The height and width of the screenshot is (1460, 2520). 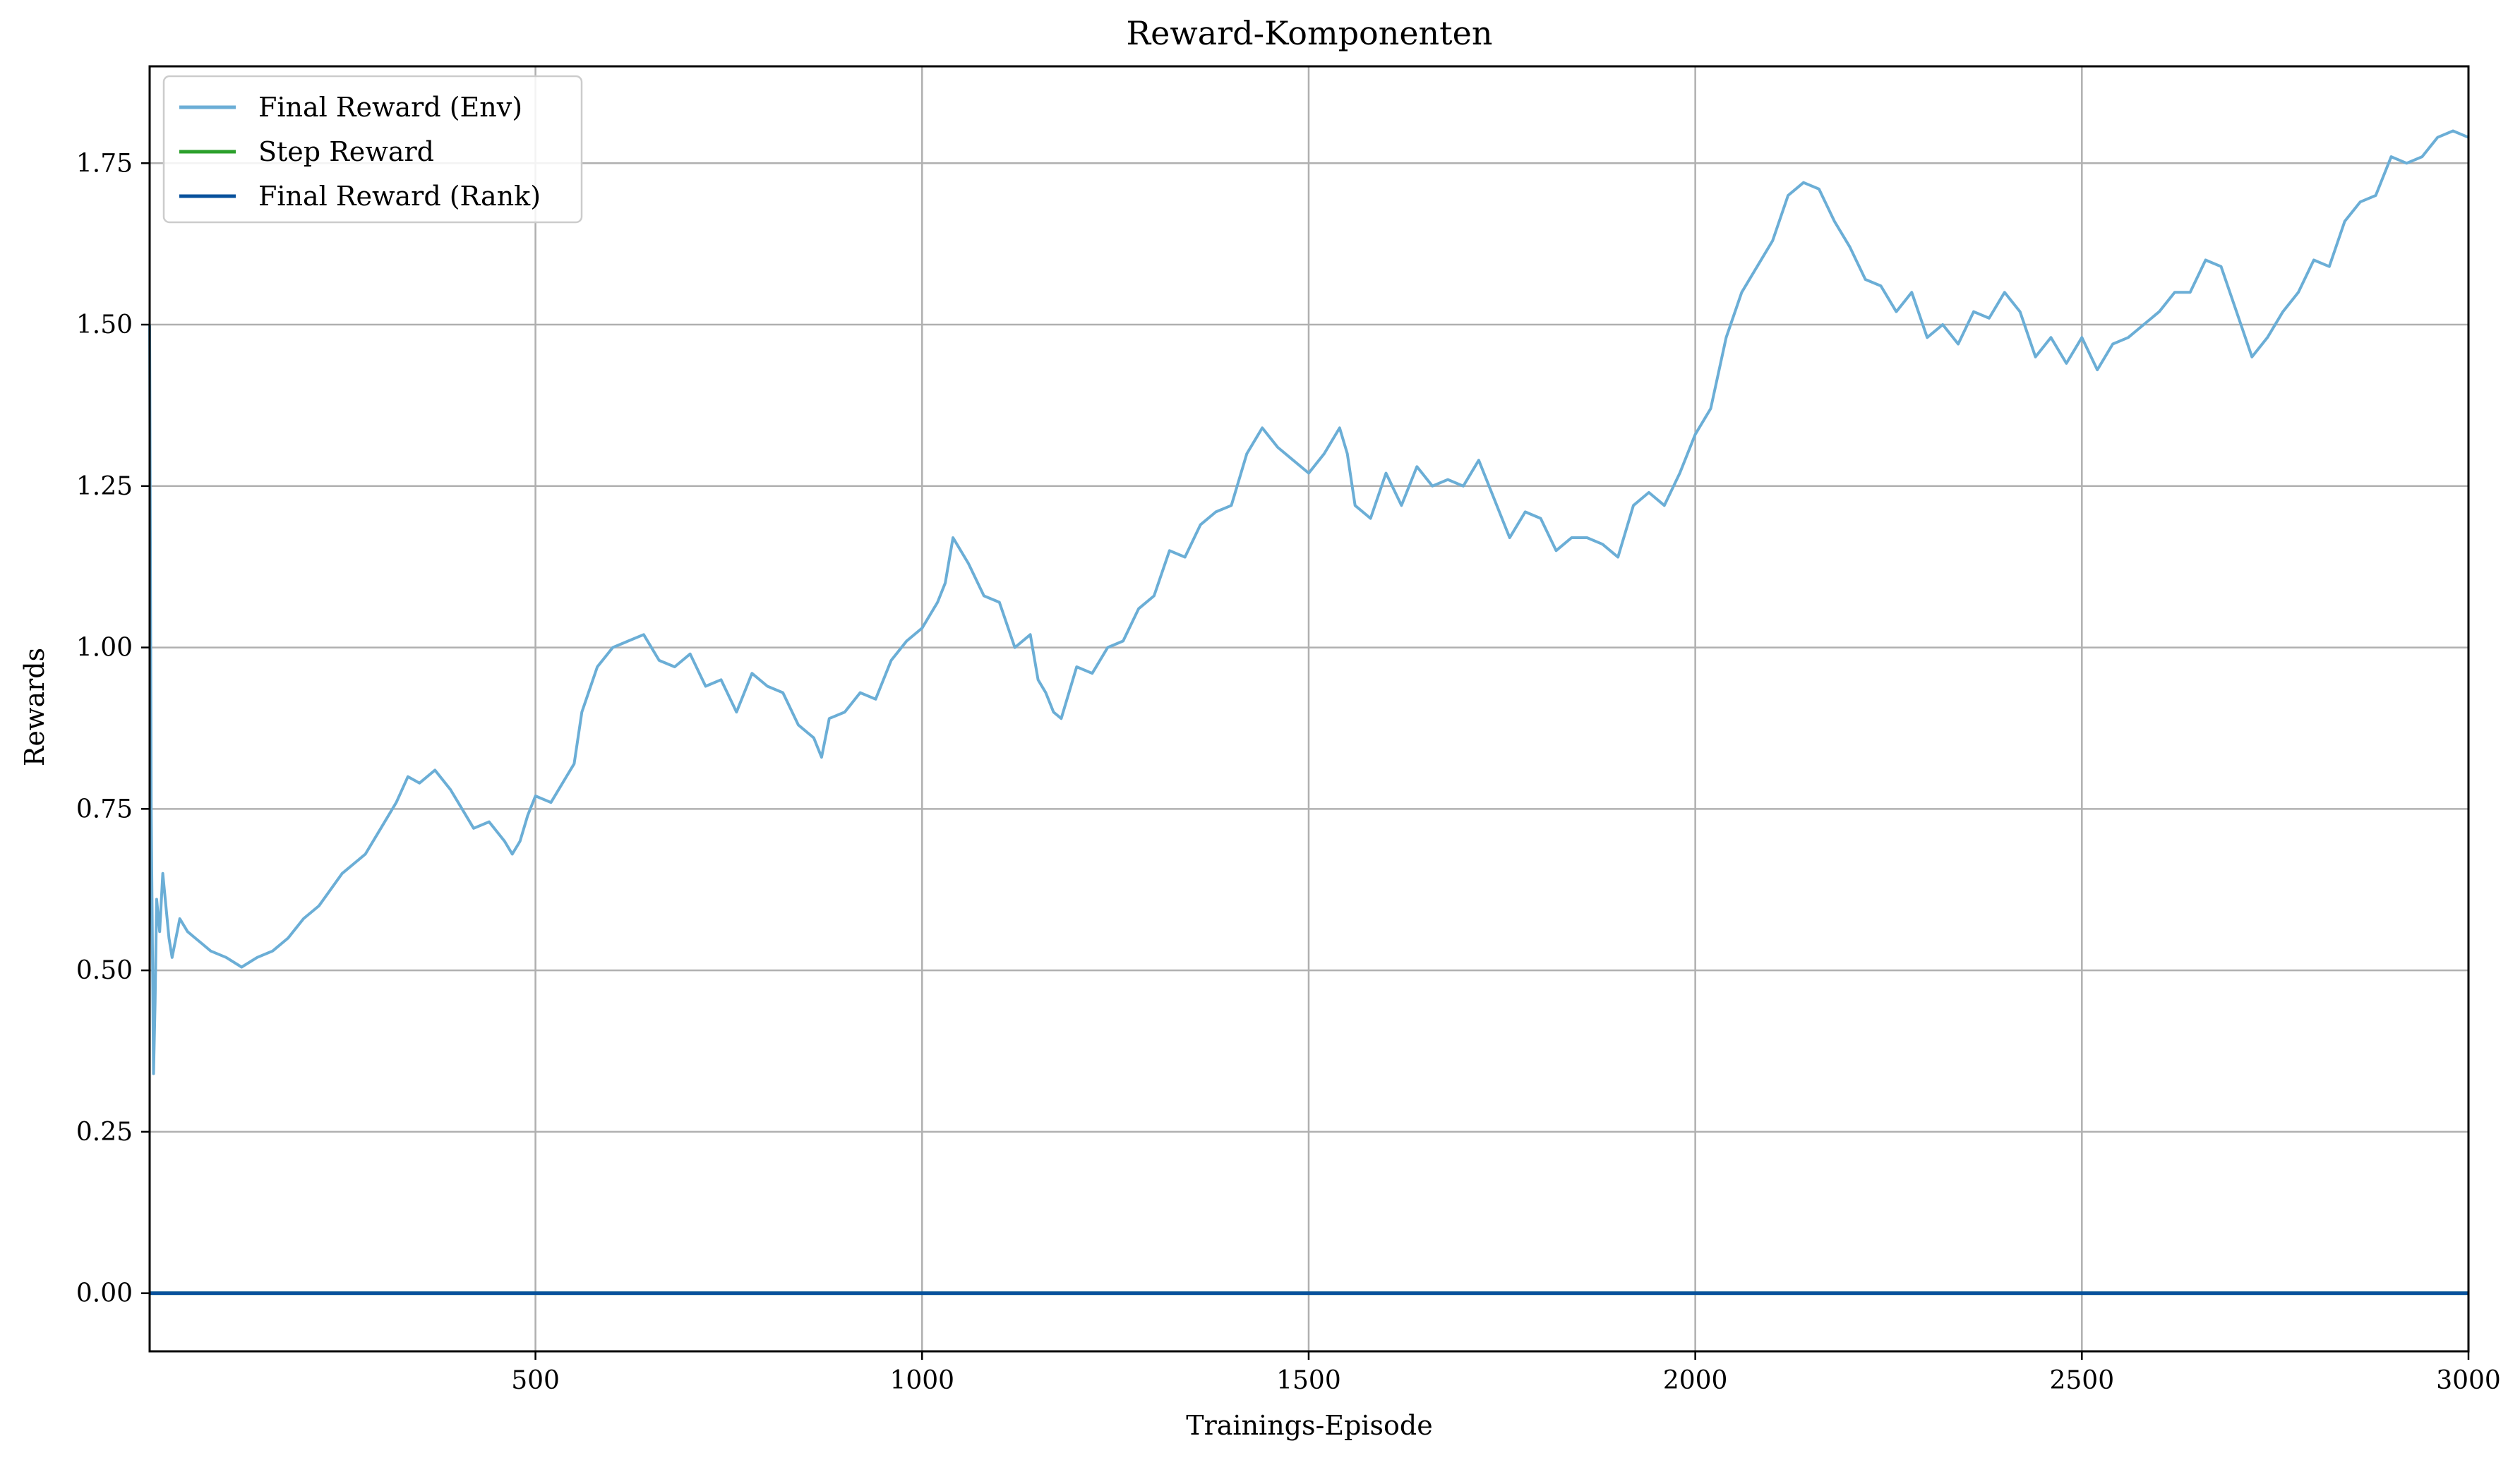 I want to click on x-tick-label: 2500, so click(x=2083, y=1381).